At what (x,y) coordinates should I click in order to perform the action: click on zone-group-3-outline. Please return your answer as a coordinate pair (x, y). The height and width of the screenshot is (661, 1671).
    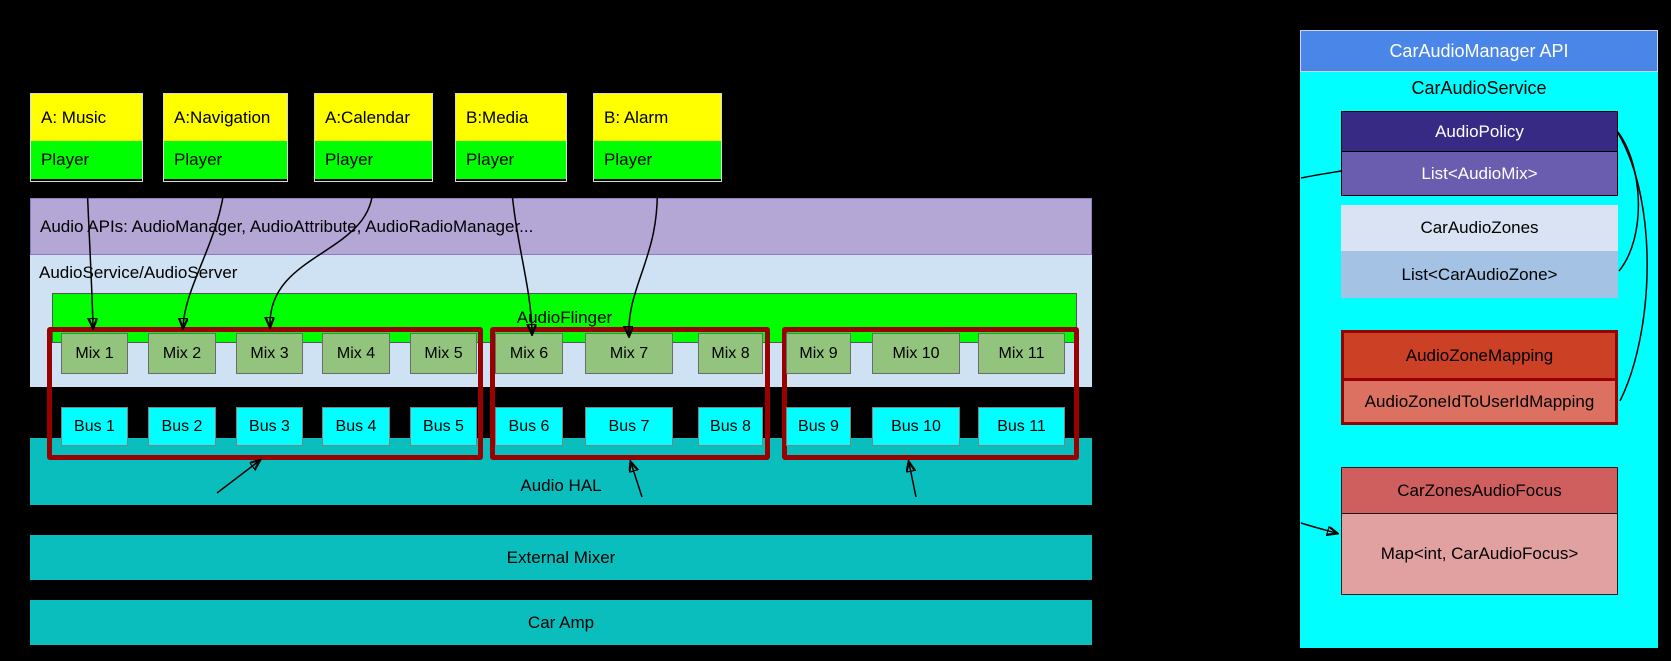
    Looking at the image, I should click on (930, 393).